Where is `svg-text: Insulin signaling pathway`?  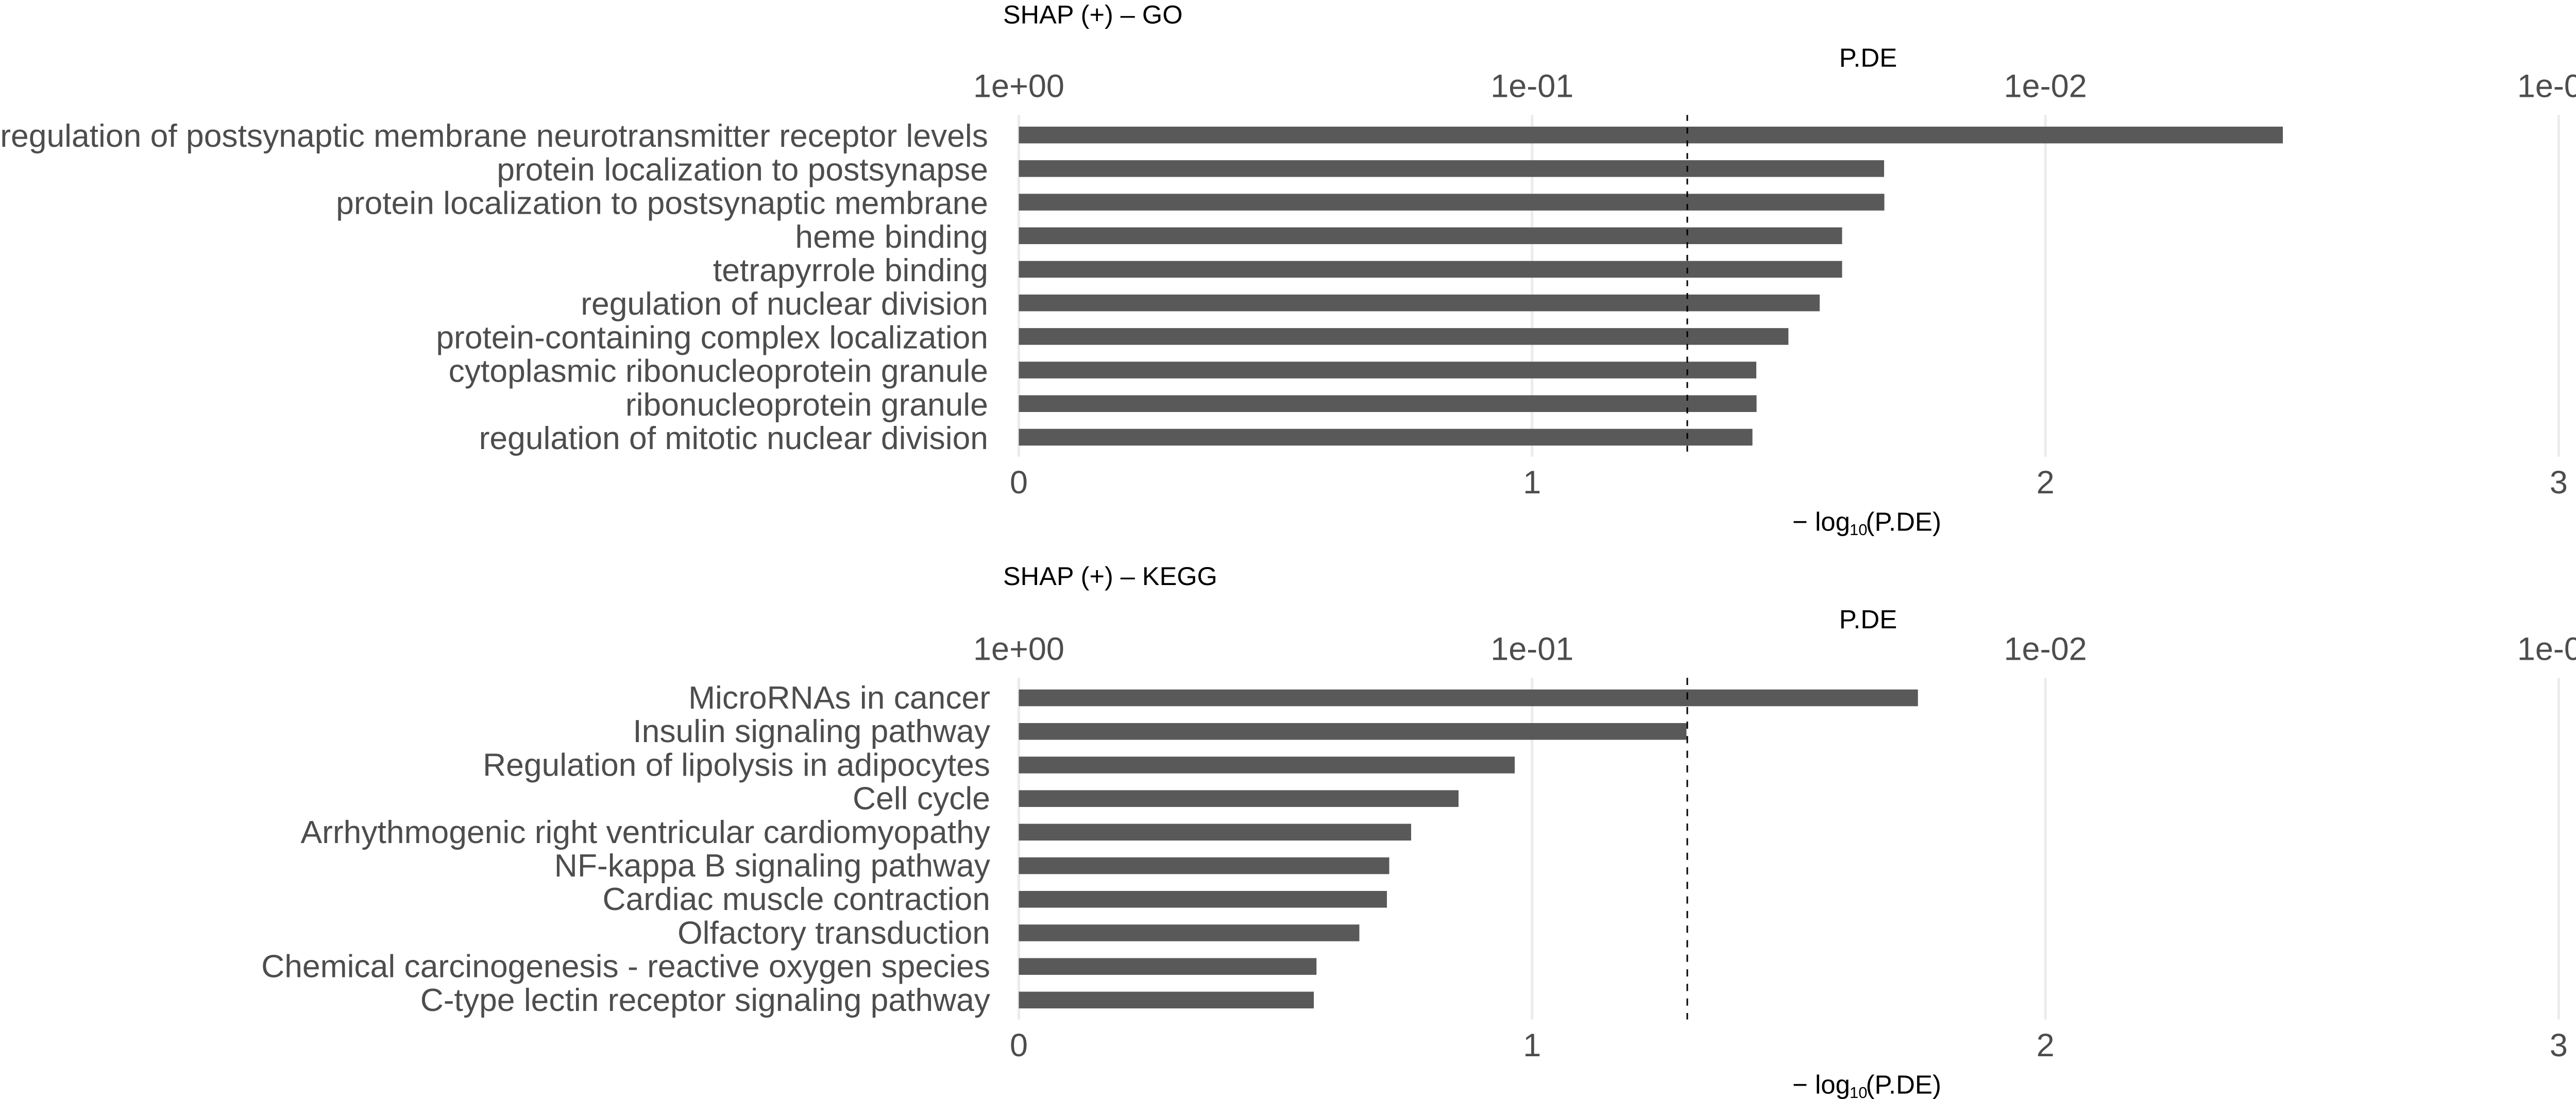 svg-text: Insulin signaling pathway is located at coordinates (811, 731).